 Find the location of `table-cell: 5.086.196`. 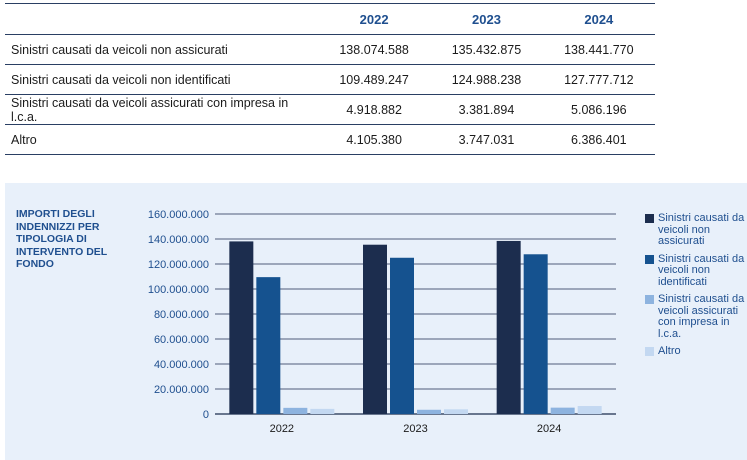

table-cell: 5.086.196 is located at coordinates (598, 109).